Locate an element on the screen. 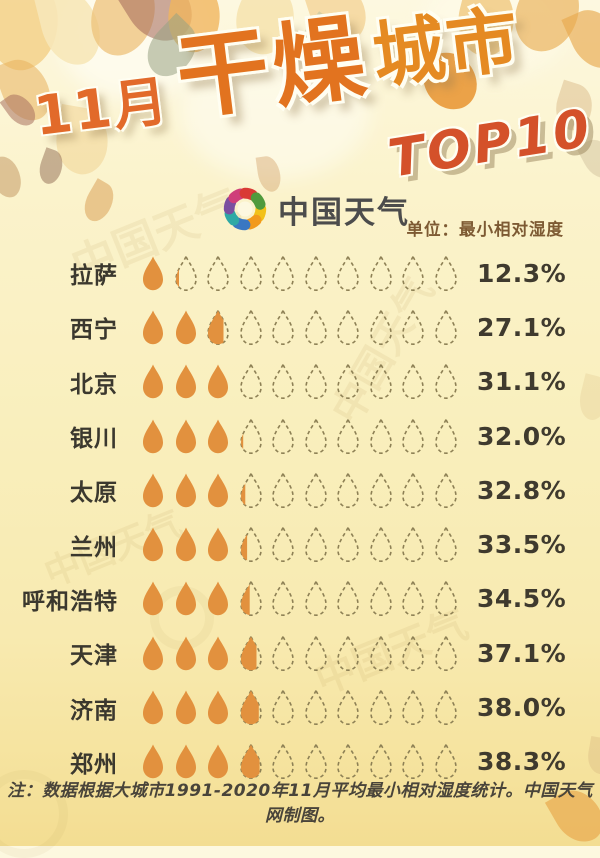  city-label: 西宁 is located at coordinates (94, 330).